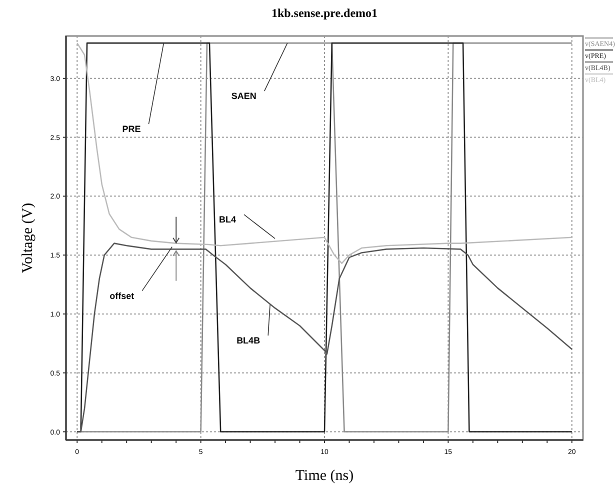 The width and height of the screenshot is (616, 490). What do you see at coordinates (243, 96) in the screenshot?
I see `annotation: SAEN` at bounding box center [243, 96].